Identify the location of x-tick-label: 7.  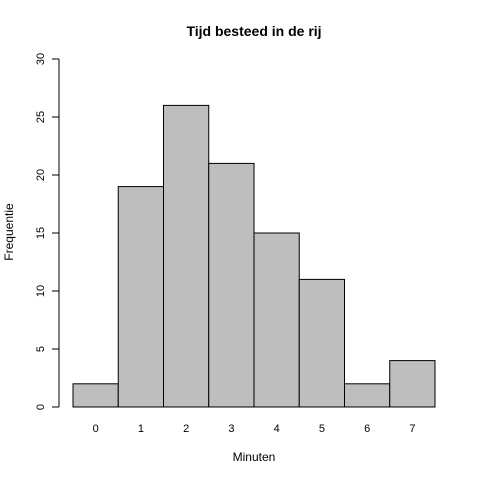
(412, 429).